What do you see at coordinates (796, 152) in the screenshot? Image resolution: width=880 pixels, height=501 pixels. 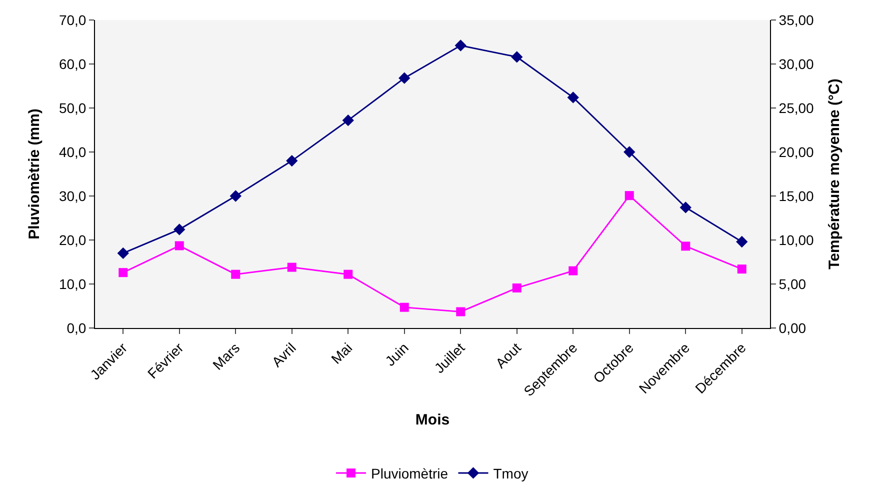 I see `y2-tick-label: 20,00` at bounding box center [796, 152].